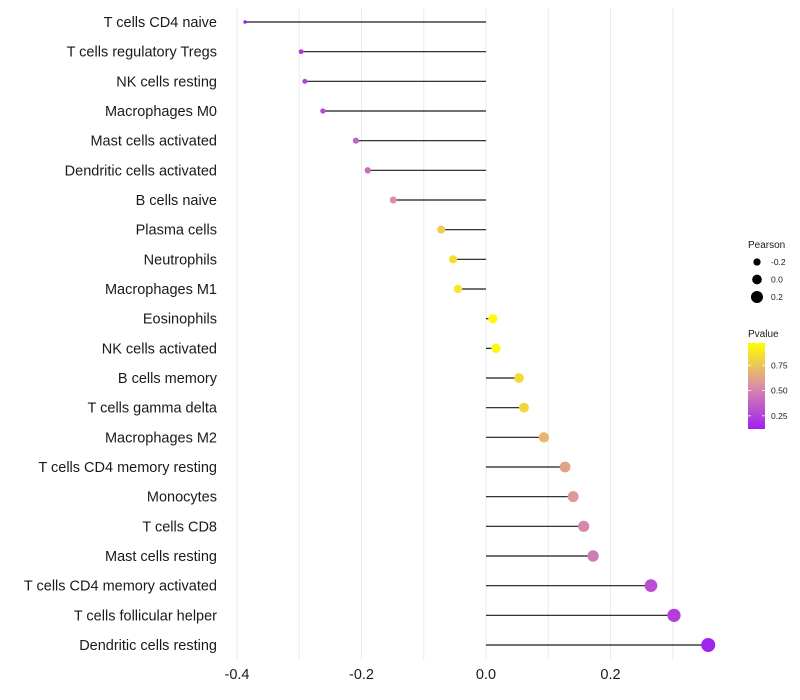 This screenshot has height=700, width=800. I want to click on y-axis-label: T cells regulatory Tregs, so click(142, 53).